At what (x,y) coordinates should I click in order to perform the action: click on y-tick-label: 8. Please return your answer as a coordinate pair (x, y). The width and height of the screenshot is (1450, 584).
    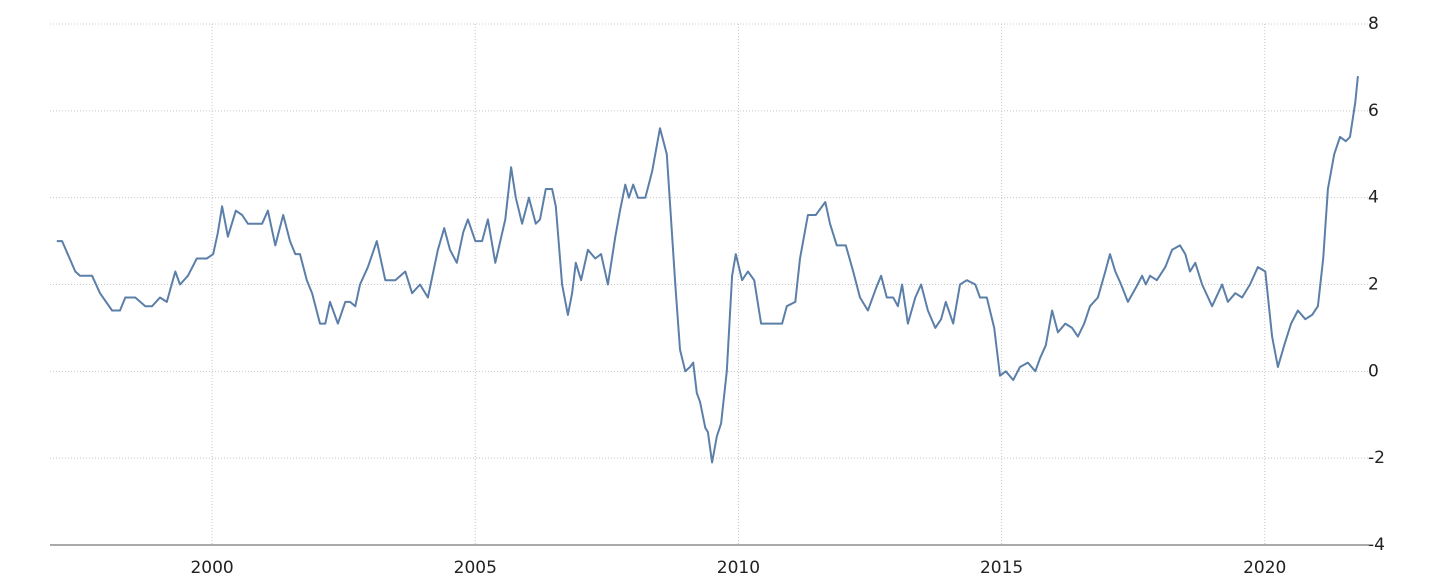
    Looking at the image, I should click on (1373, 24).